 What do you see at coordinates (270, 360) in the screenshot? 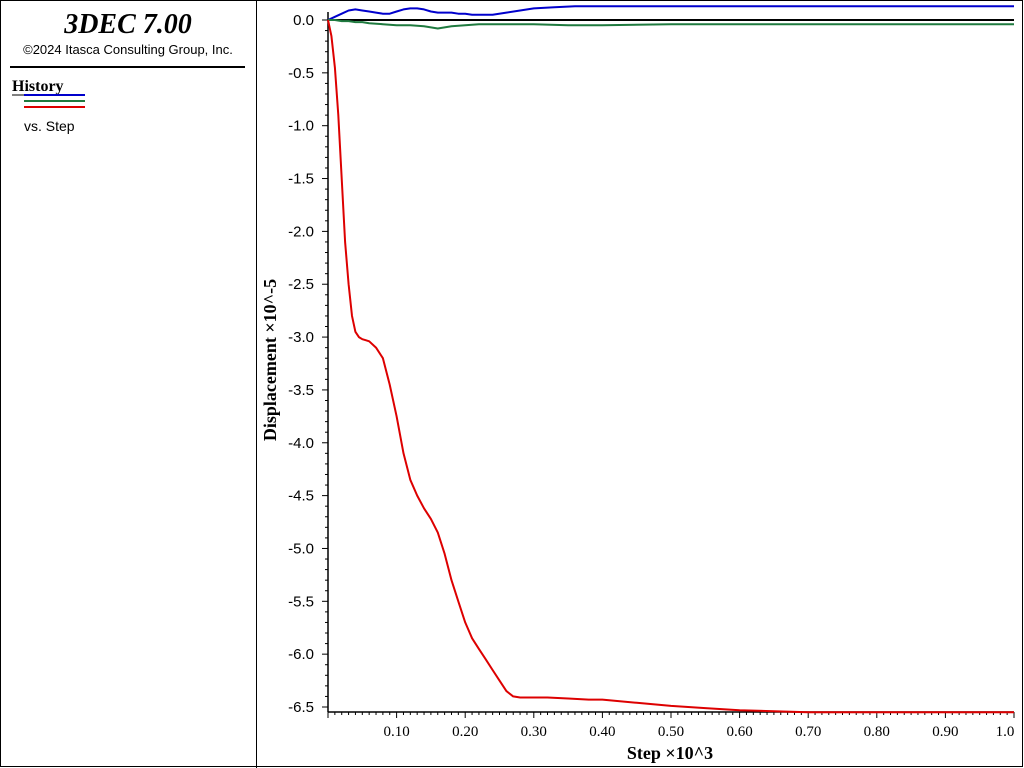
I see `y-axis-label: Displacement ×10^-5` at bounding box center [270, 360].